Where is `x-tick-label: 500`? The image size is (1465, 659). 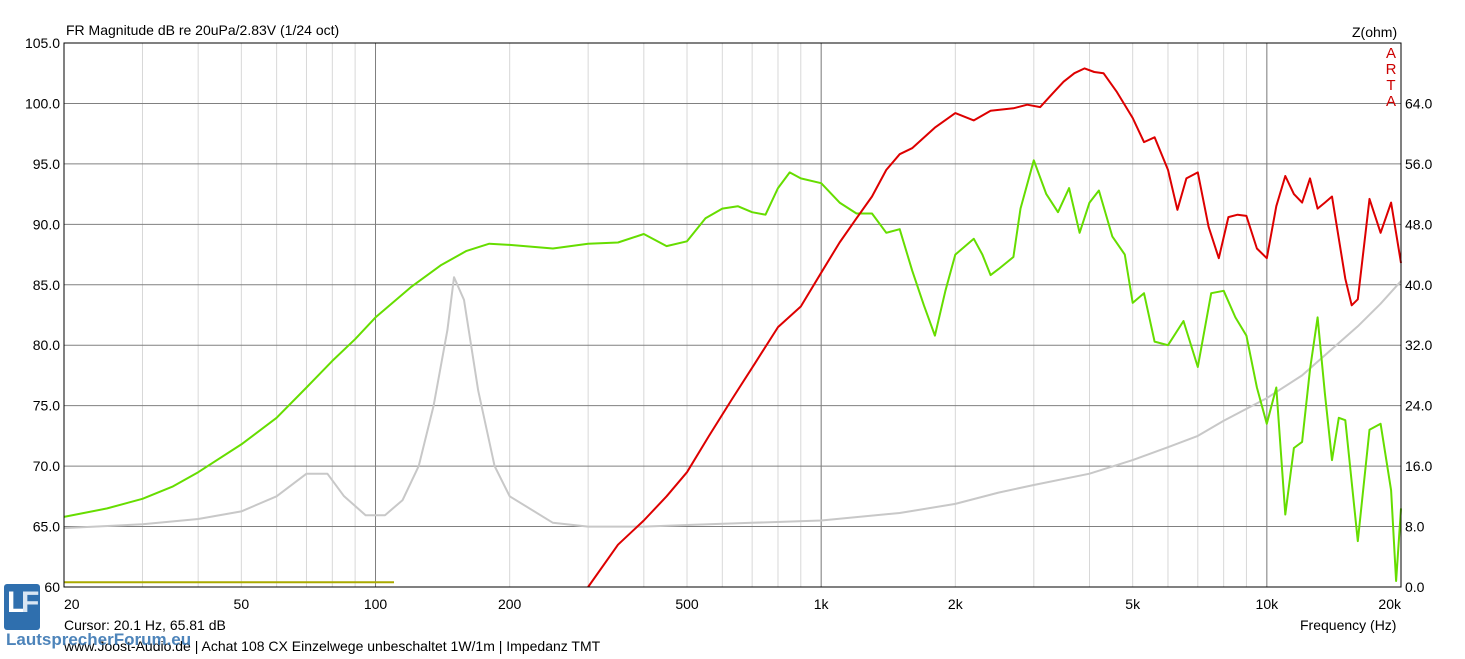 x-tick-label: 500 is located at coordinates (687, 604).